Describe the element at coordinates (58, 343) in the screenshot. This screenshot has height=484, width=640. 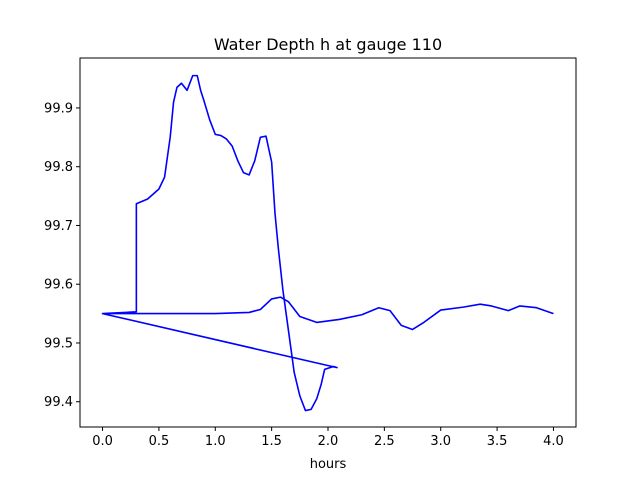
I see `y-tick-label: 99.5` at that location.